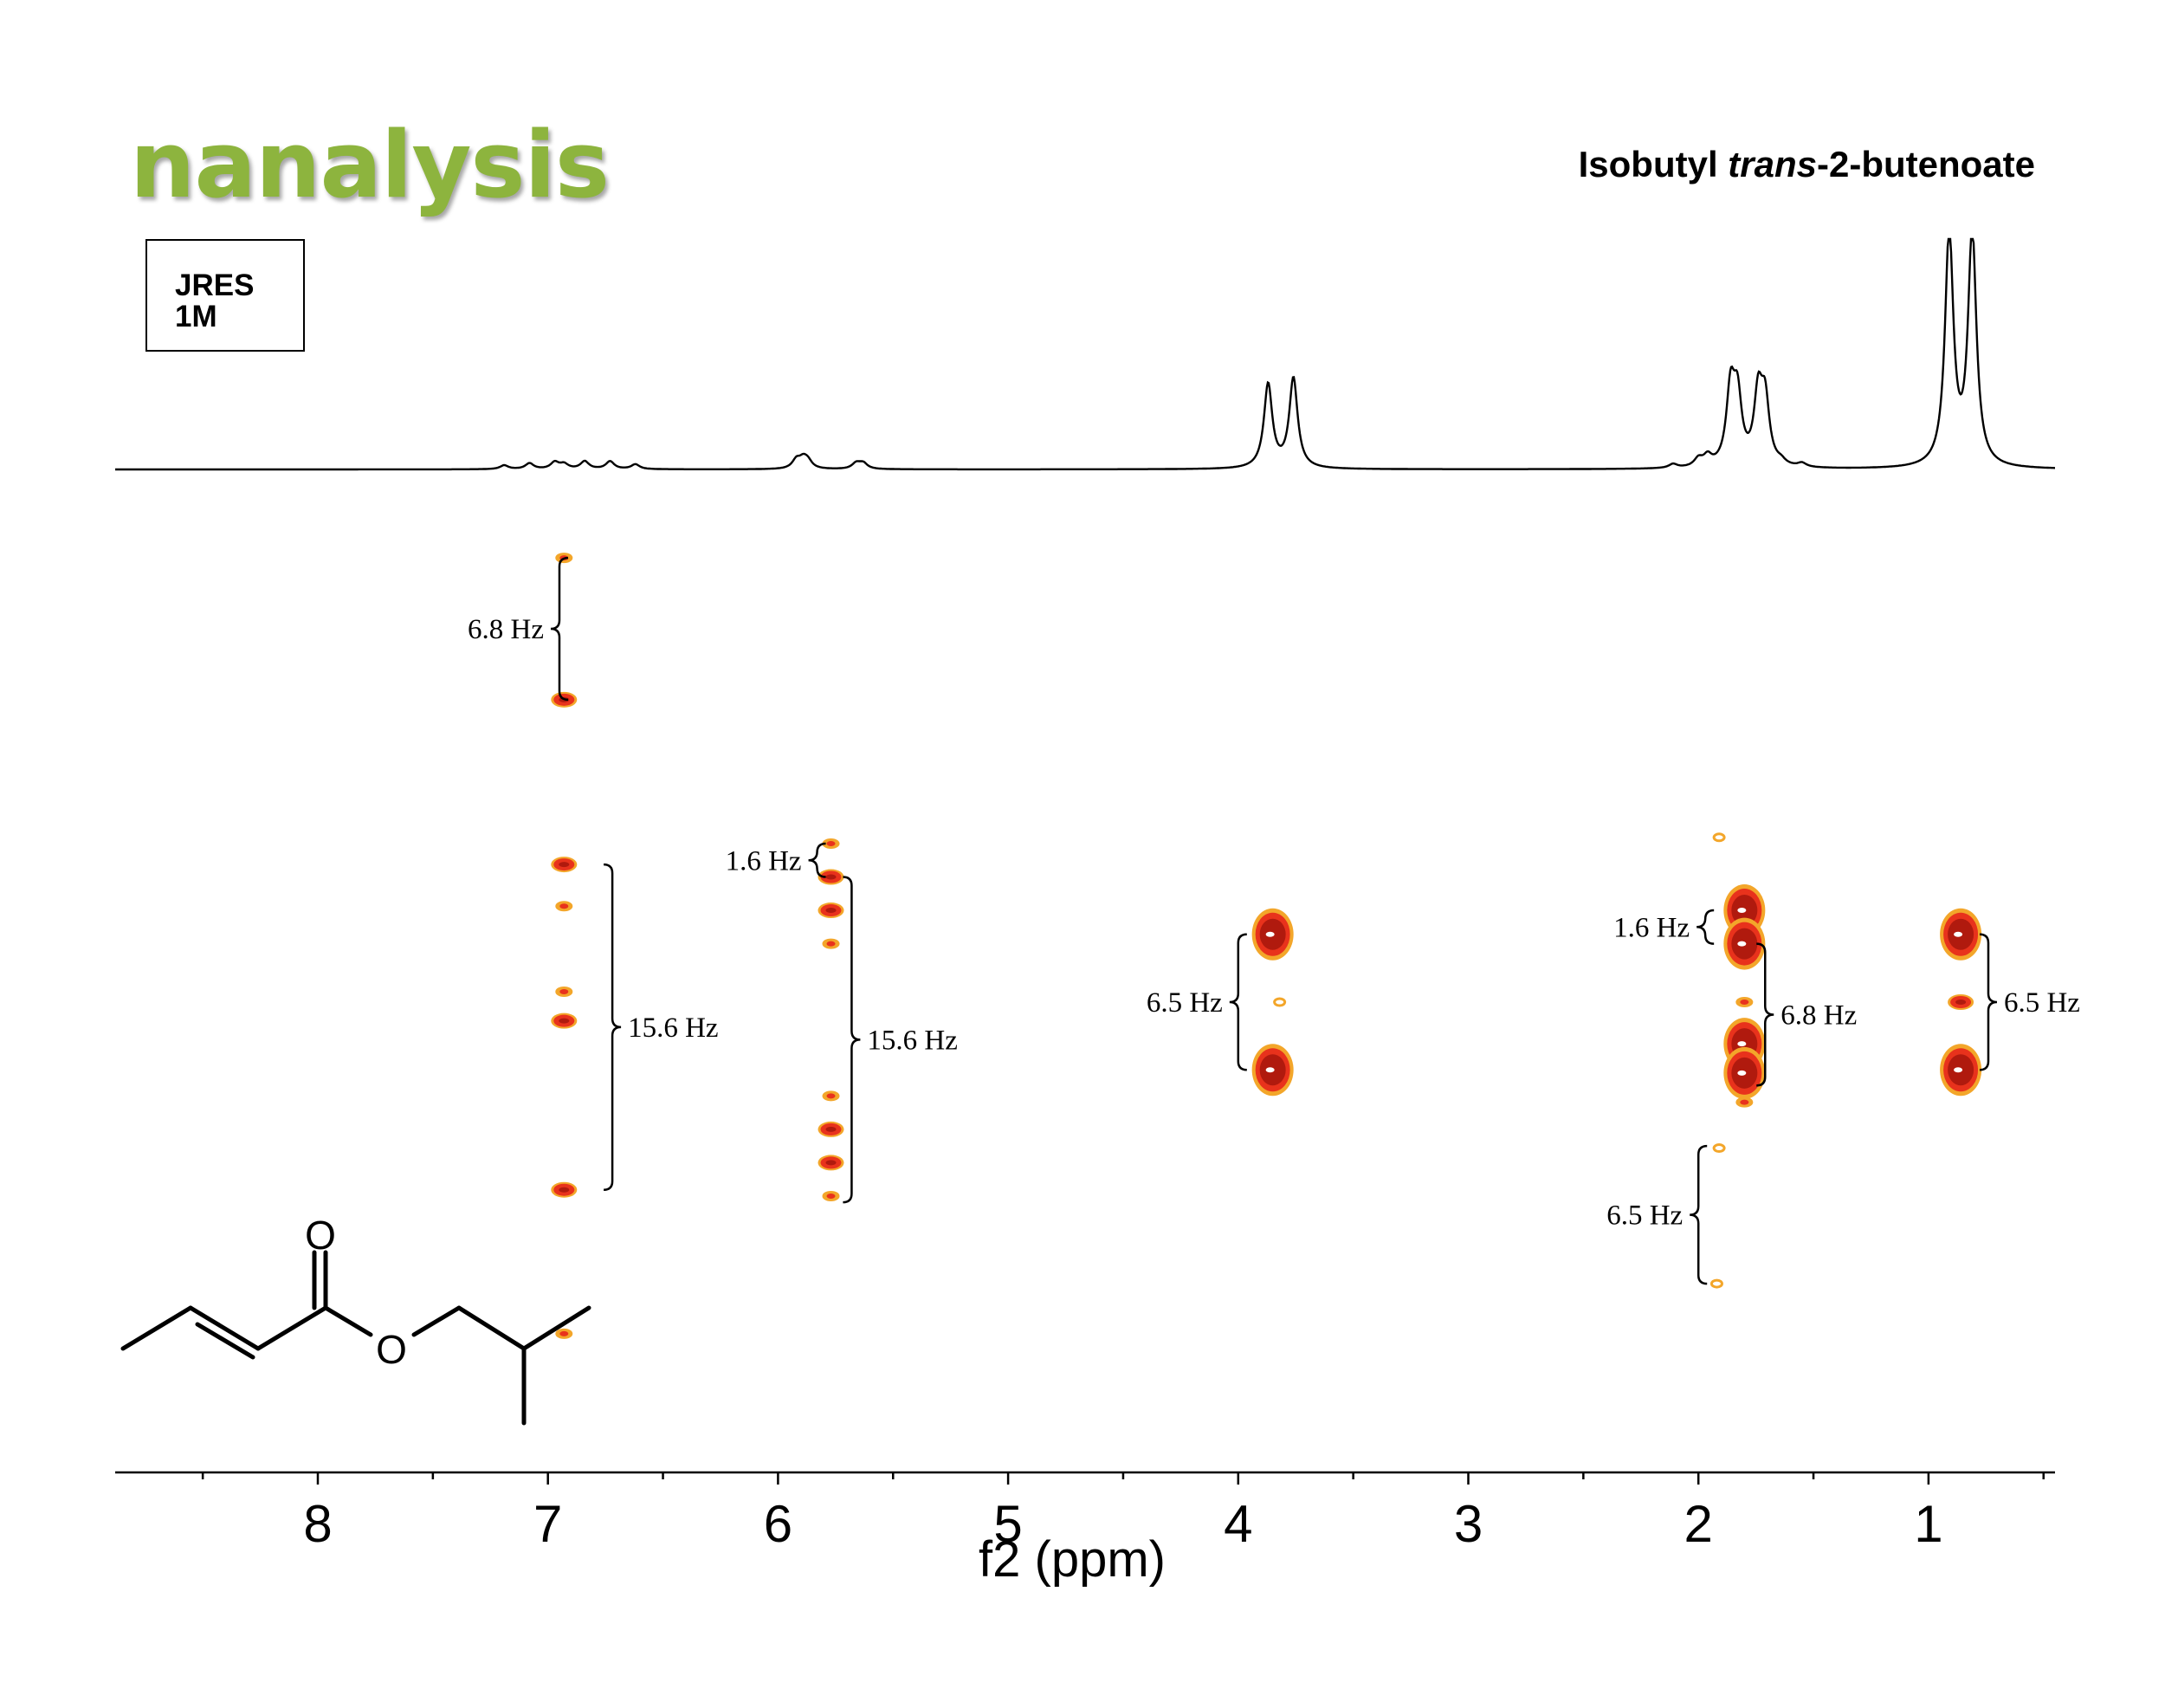 Image resolution: width=2165 pixels, height=1708 pixels. Describe the element at coordinates (1772, 164) in the screenshot. I see `compound-italic: trans` at that location.